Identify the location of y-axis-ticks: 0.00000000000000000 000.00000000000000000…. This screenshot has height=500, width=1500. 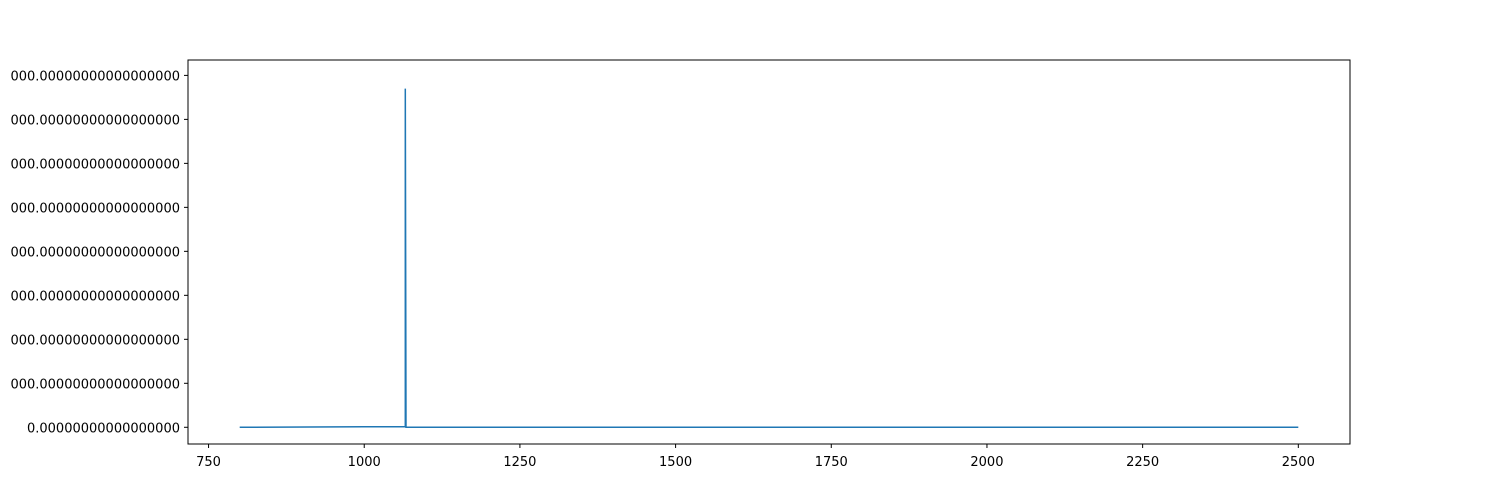
(99, 252).